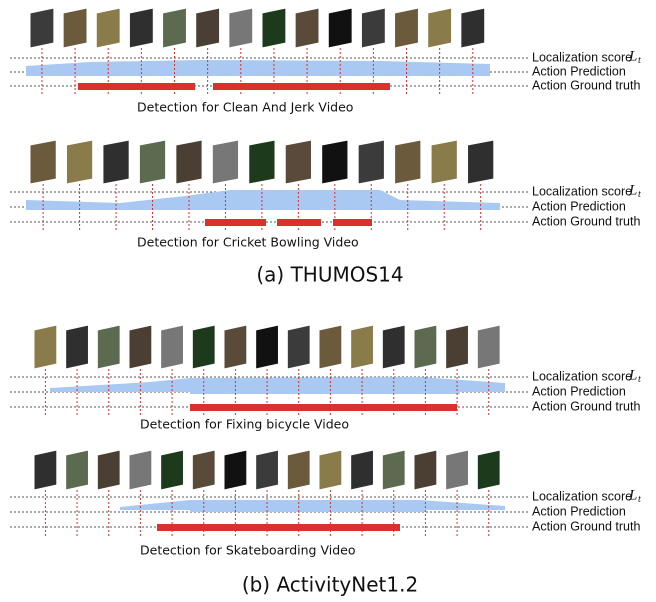  I want to click on video-title: Detection for Clean And Jerk Video, so click(245, 107).